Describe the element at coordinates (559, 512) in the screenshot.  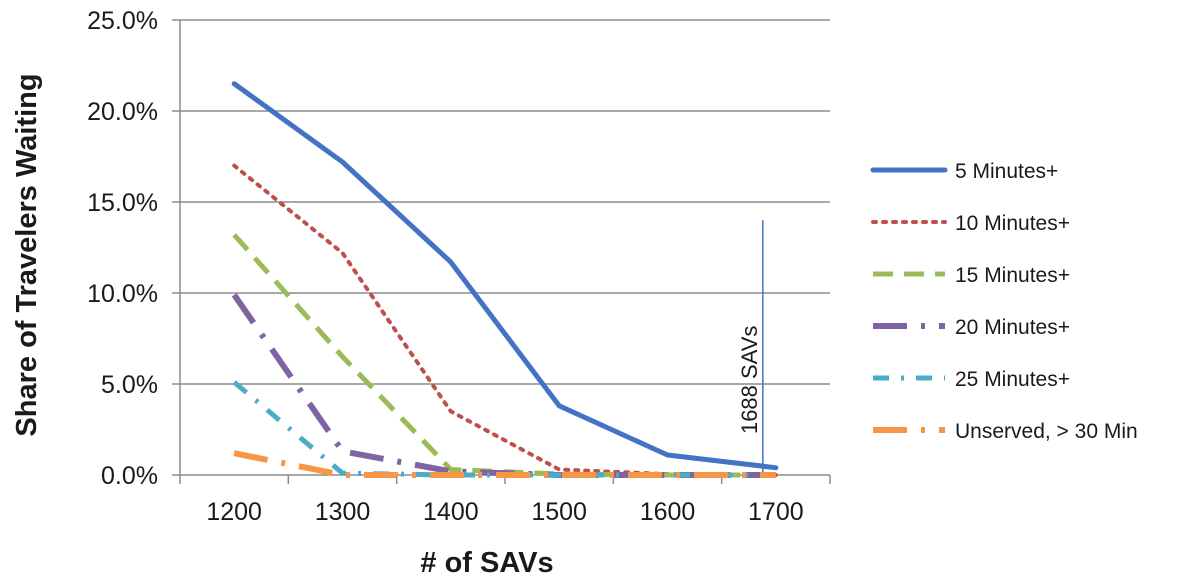
I see `x-tick-label: 1500` at that location.